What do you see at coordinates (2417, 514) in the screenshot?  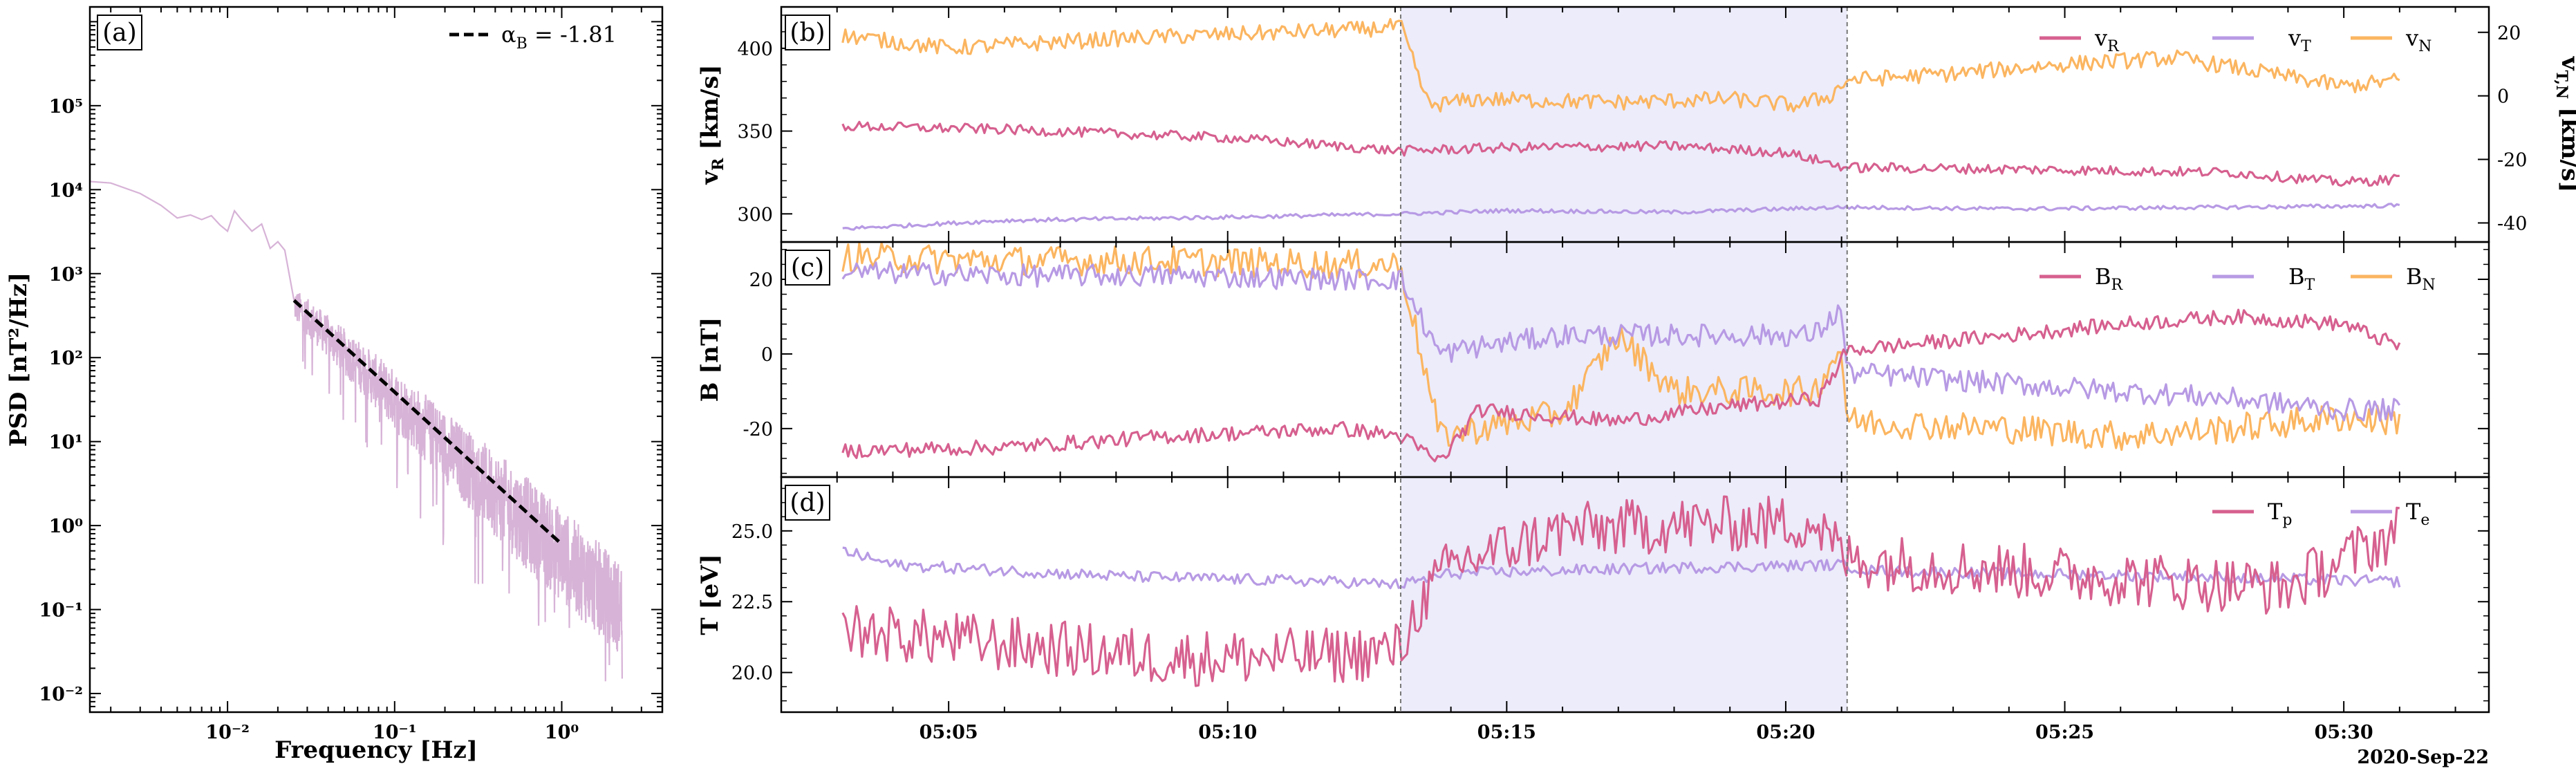 I see `legend-Te-label: Te` at bounding box center [2417, 514].